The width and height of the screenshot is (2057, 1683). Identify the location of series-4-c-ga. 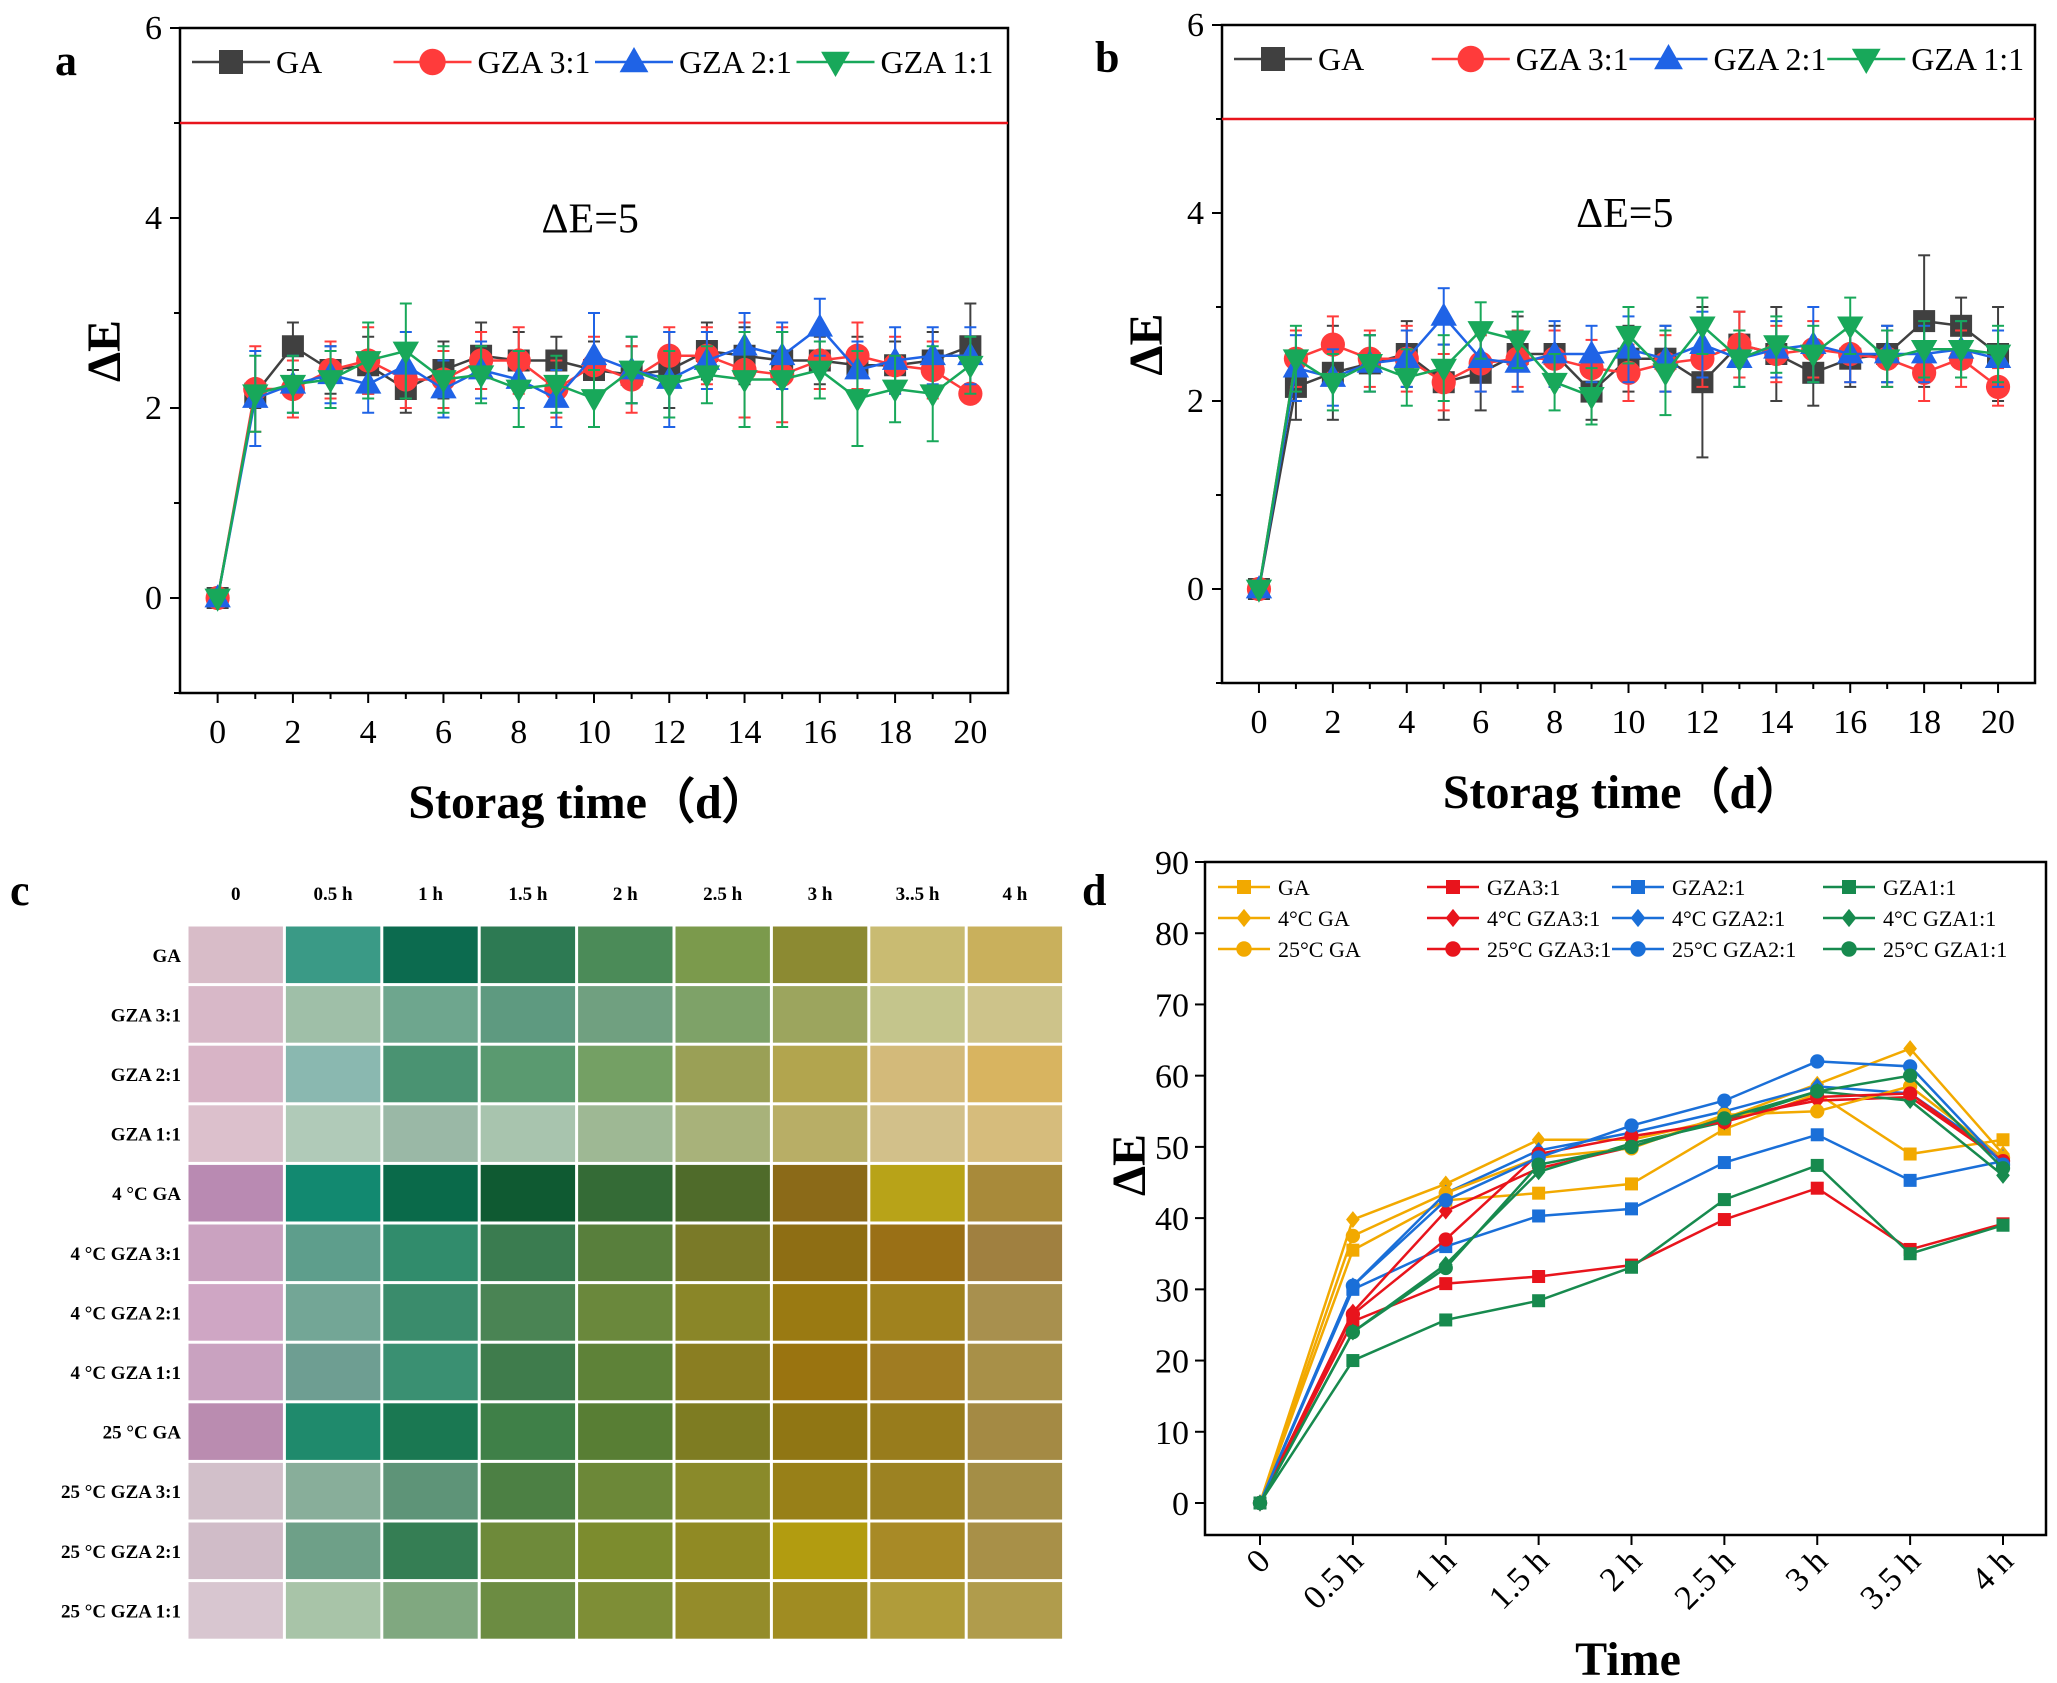
(1631, 1276).